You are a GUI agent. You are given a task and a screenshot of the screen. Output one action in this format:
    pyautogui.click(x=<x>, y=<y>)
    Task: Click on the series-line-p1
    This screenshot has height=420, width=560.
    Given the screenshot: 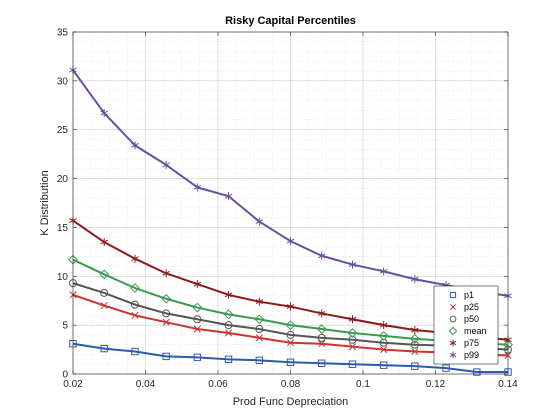 What is the action you would take?
    pyautogui.click(x=290, y=358)
    